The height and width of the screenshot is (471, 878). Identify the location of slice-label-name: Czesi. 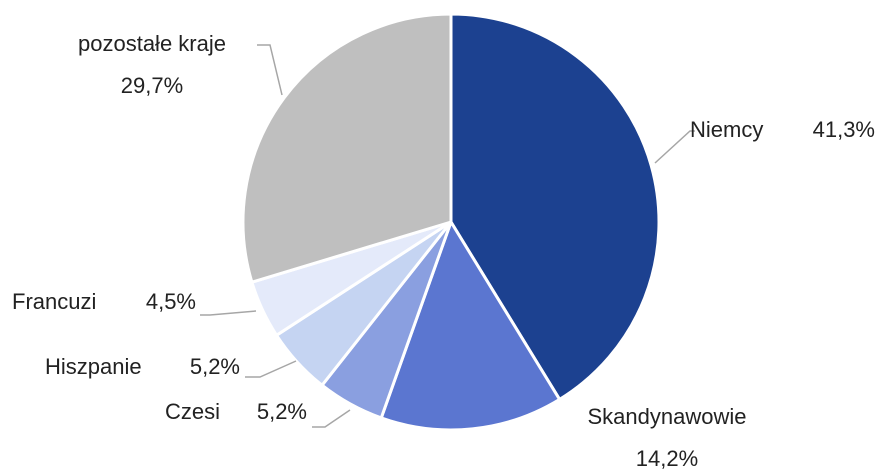
(192, 411).